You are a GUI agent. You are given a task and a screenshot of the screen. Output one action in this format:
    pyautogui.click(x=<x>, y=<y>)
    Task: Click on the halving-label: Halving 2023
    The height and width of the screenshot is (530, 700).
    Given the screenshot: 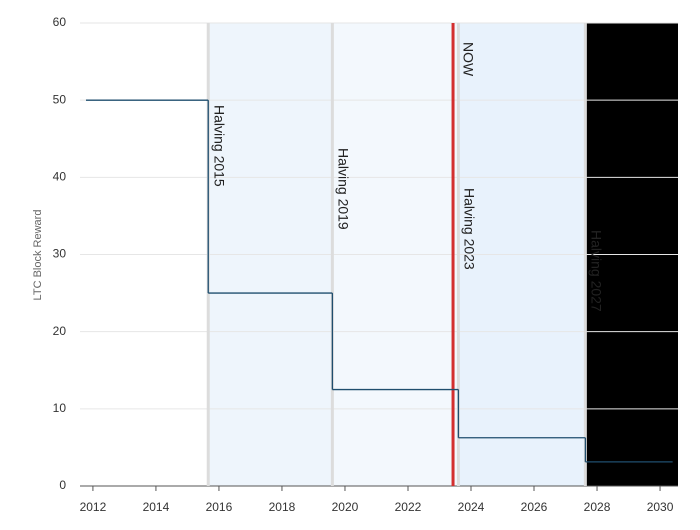 What is the action you would take?
    pyautogui.click(x=470, y=229)
    